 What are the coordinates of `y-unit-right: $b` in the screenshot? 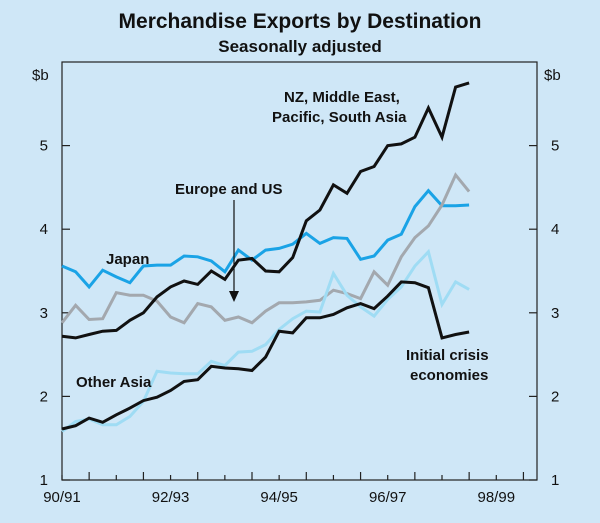 It's located at (552, 75).